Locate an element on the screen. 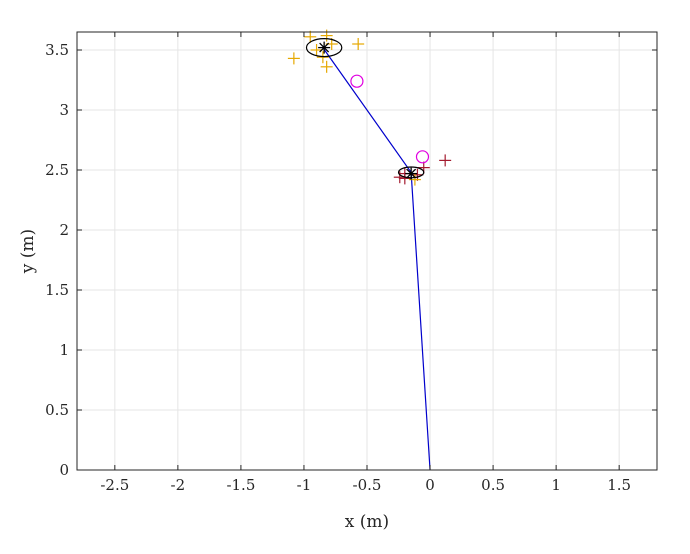  y-tick-label: 1 is located at coordinates (64, 350).